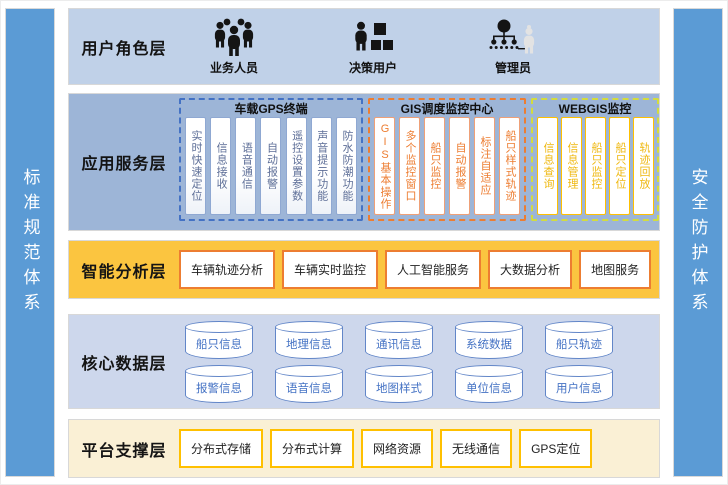 The image size is (728, 485). Describe the element at coordinates (234, 38) in the screenshot. I see `users-group-icon` at that location.